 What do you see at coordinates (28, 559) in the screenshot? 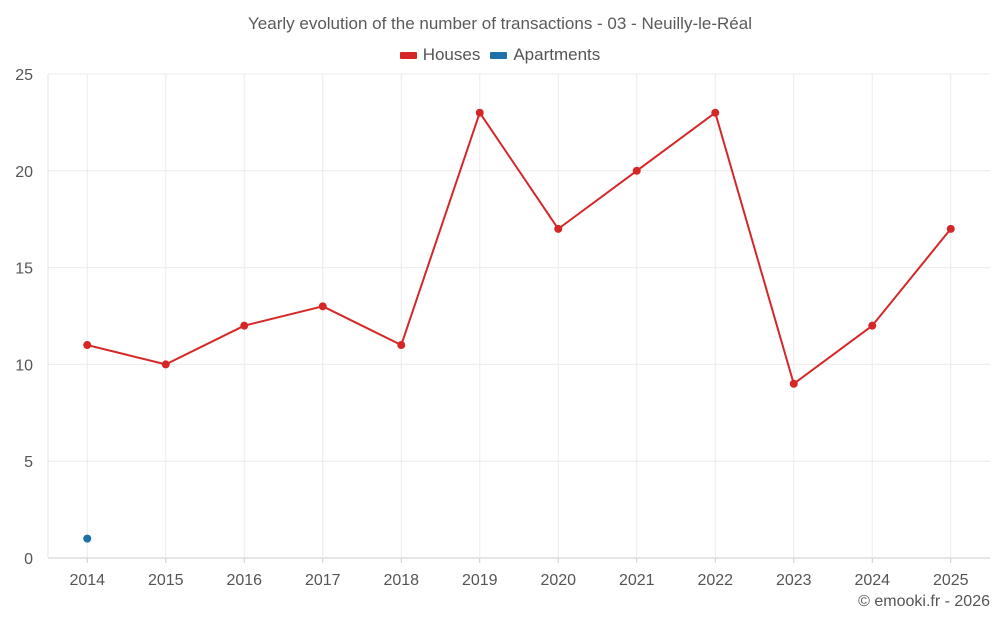
I see `y-tick-label: 0` at bounding box center [28, 559].